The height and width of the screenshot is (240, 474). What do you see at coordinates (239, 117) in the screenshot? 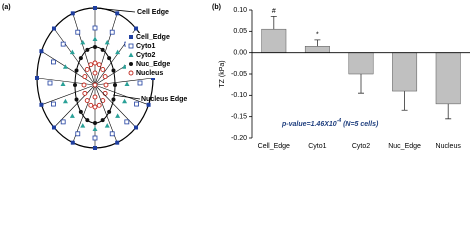
I see `y-tick-label: -0.15` at bounding box center [239, 117].